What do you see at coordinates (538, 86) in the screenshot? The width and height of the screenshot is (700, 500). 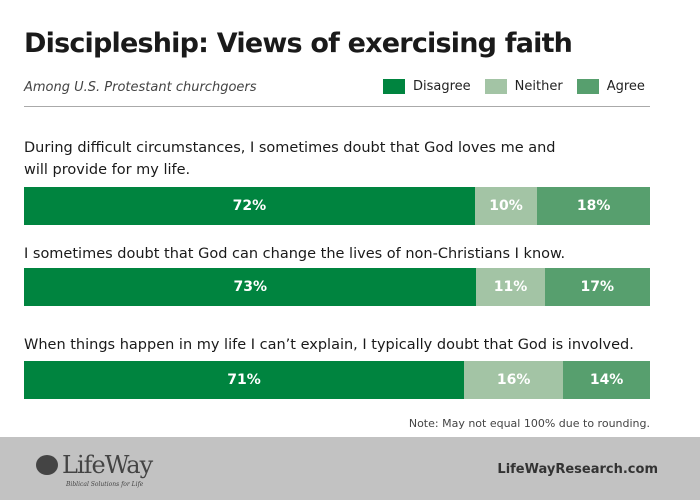 I see `legend-label: Neither` at bounding box center [538, 86].